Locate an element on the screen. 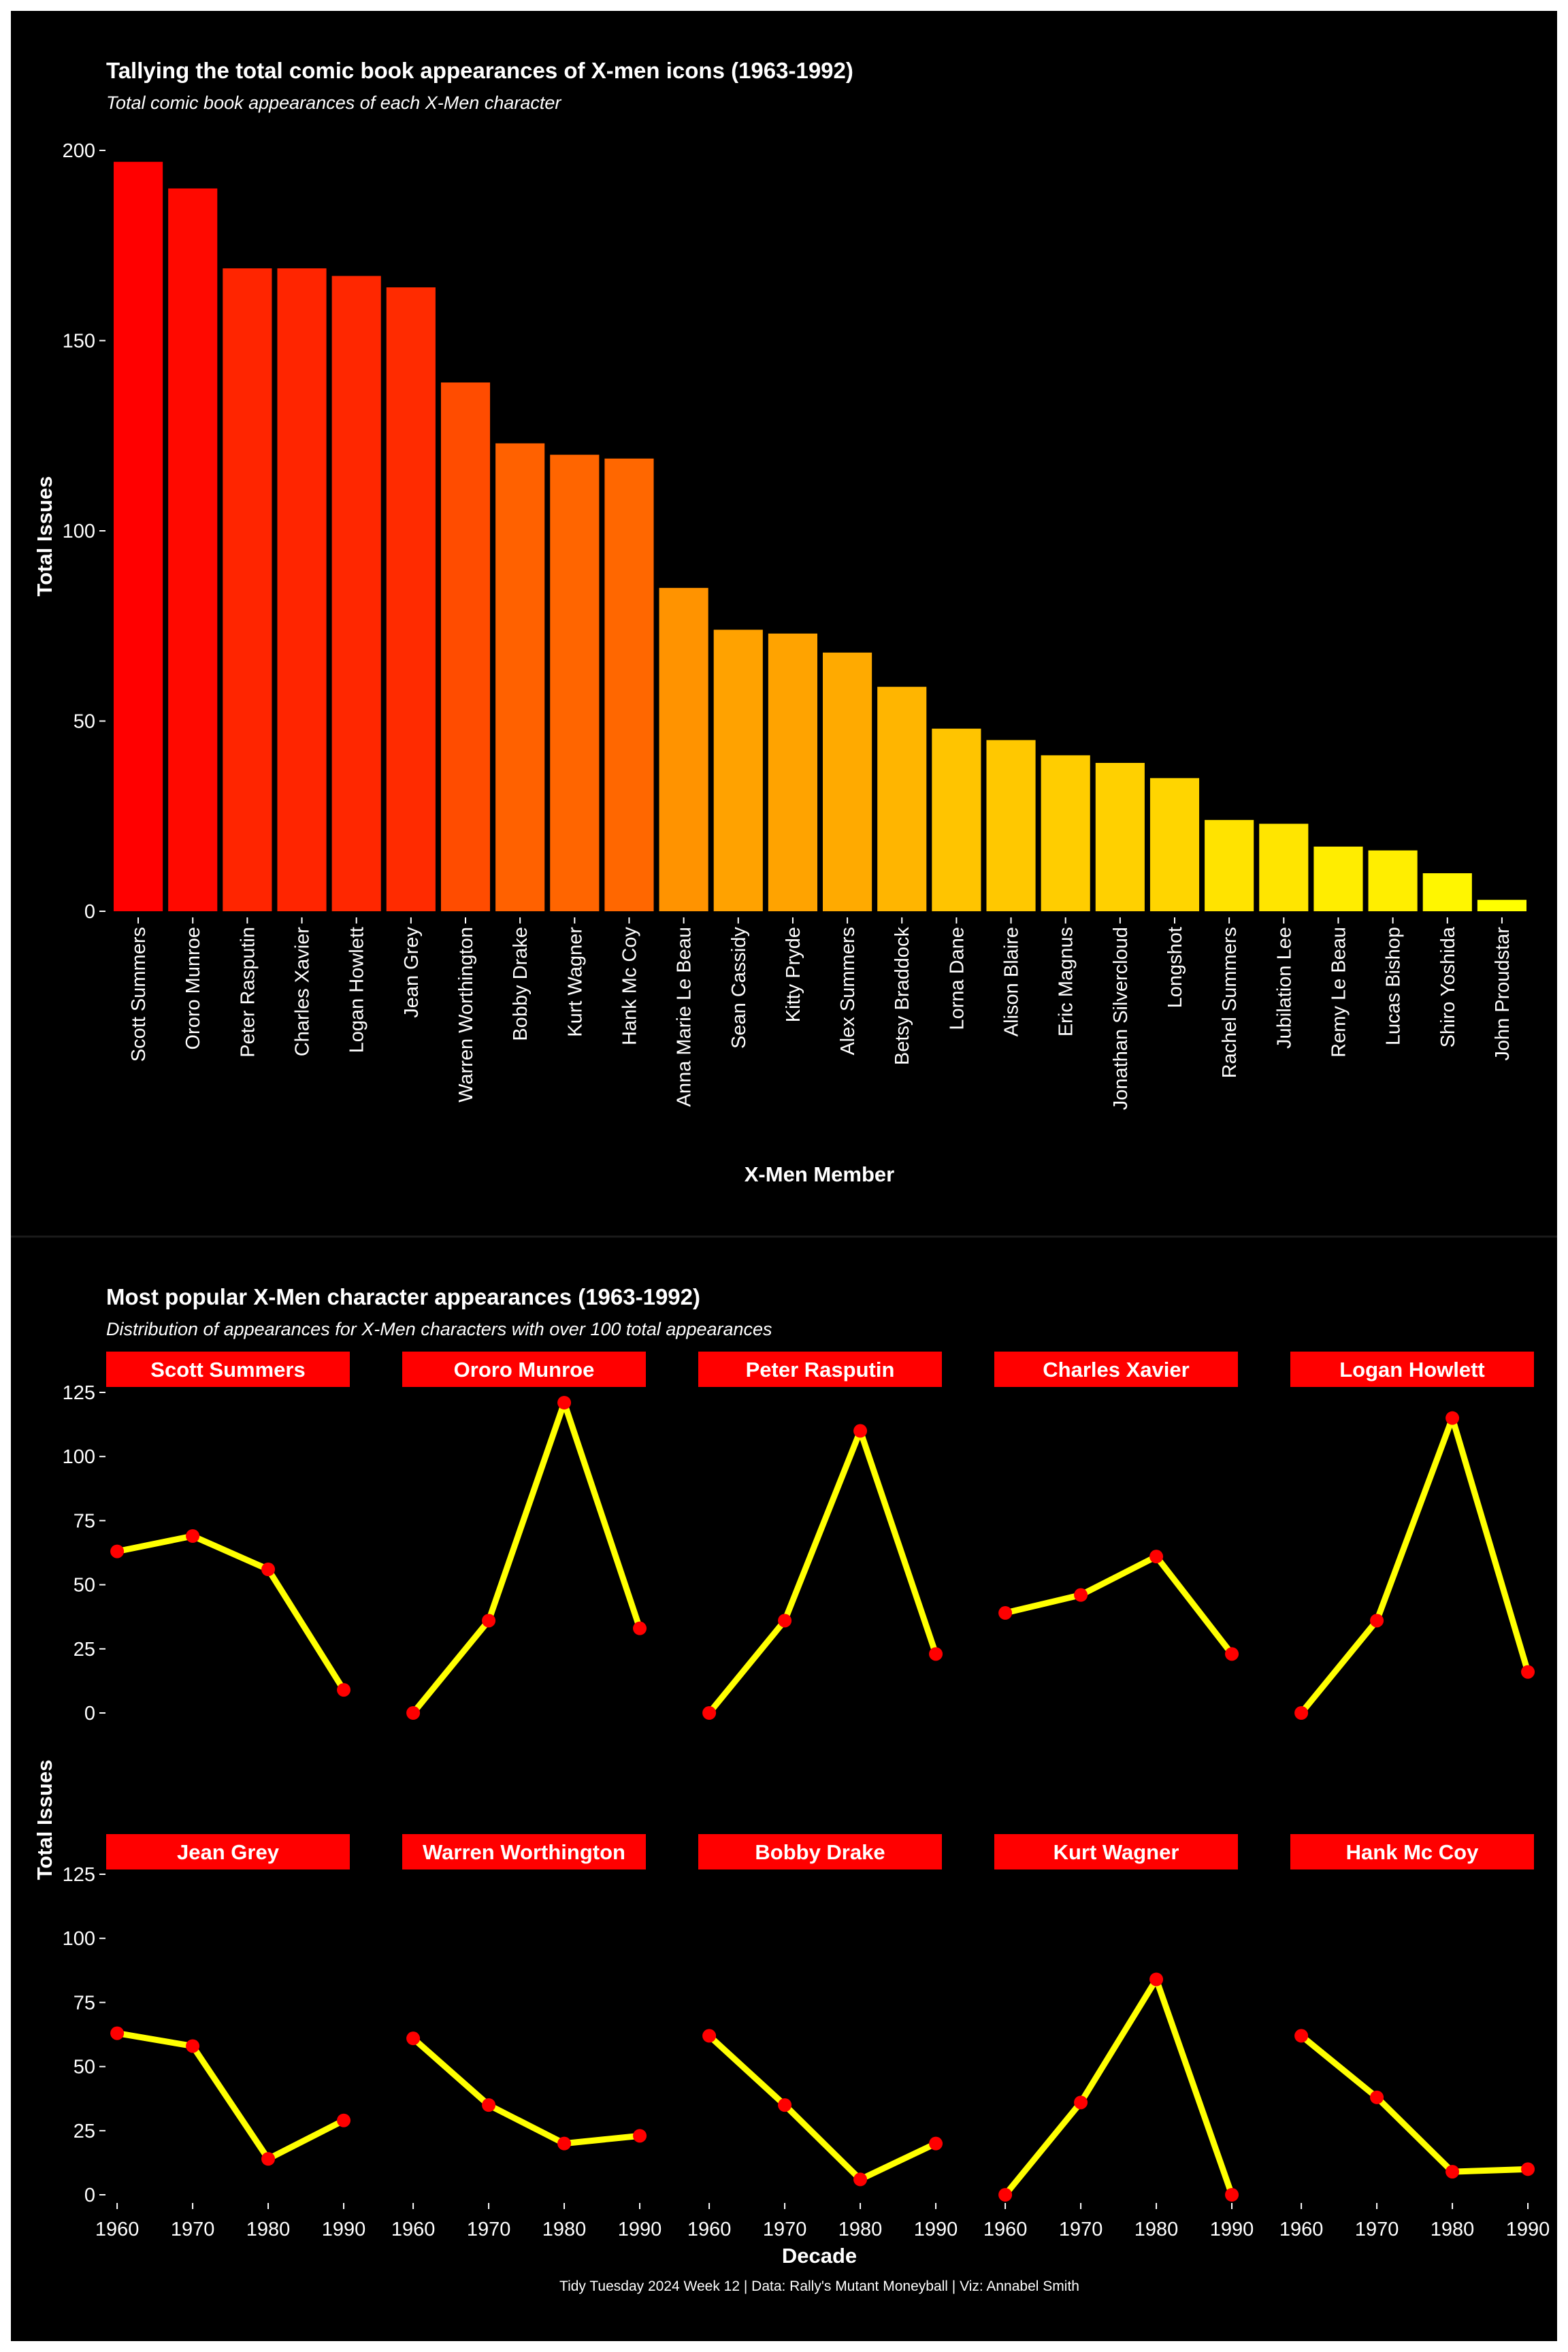 The width and height of the screenshot is (1568, 2352). bar-x-tick-label: Alison Blaire is located at coordinates (1012, 982).